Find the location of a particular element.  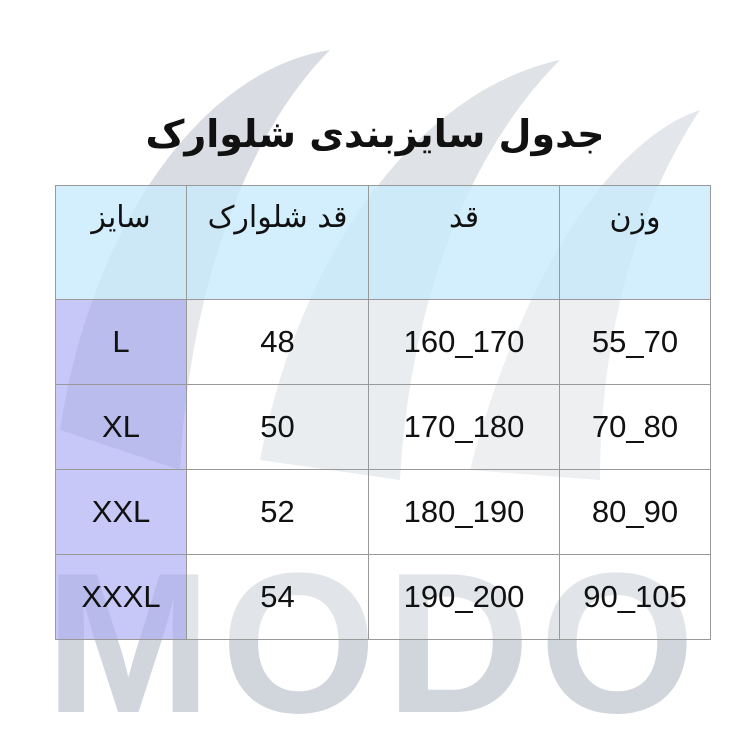

cell-pant-length: 48 is located at coordinates (277, 342).